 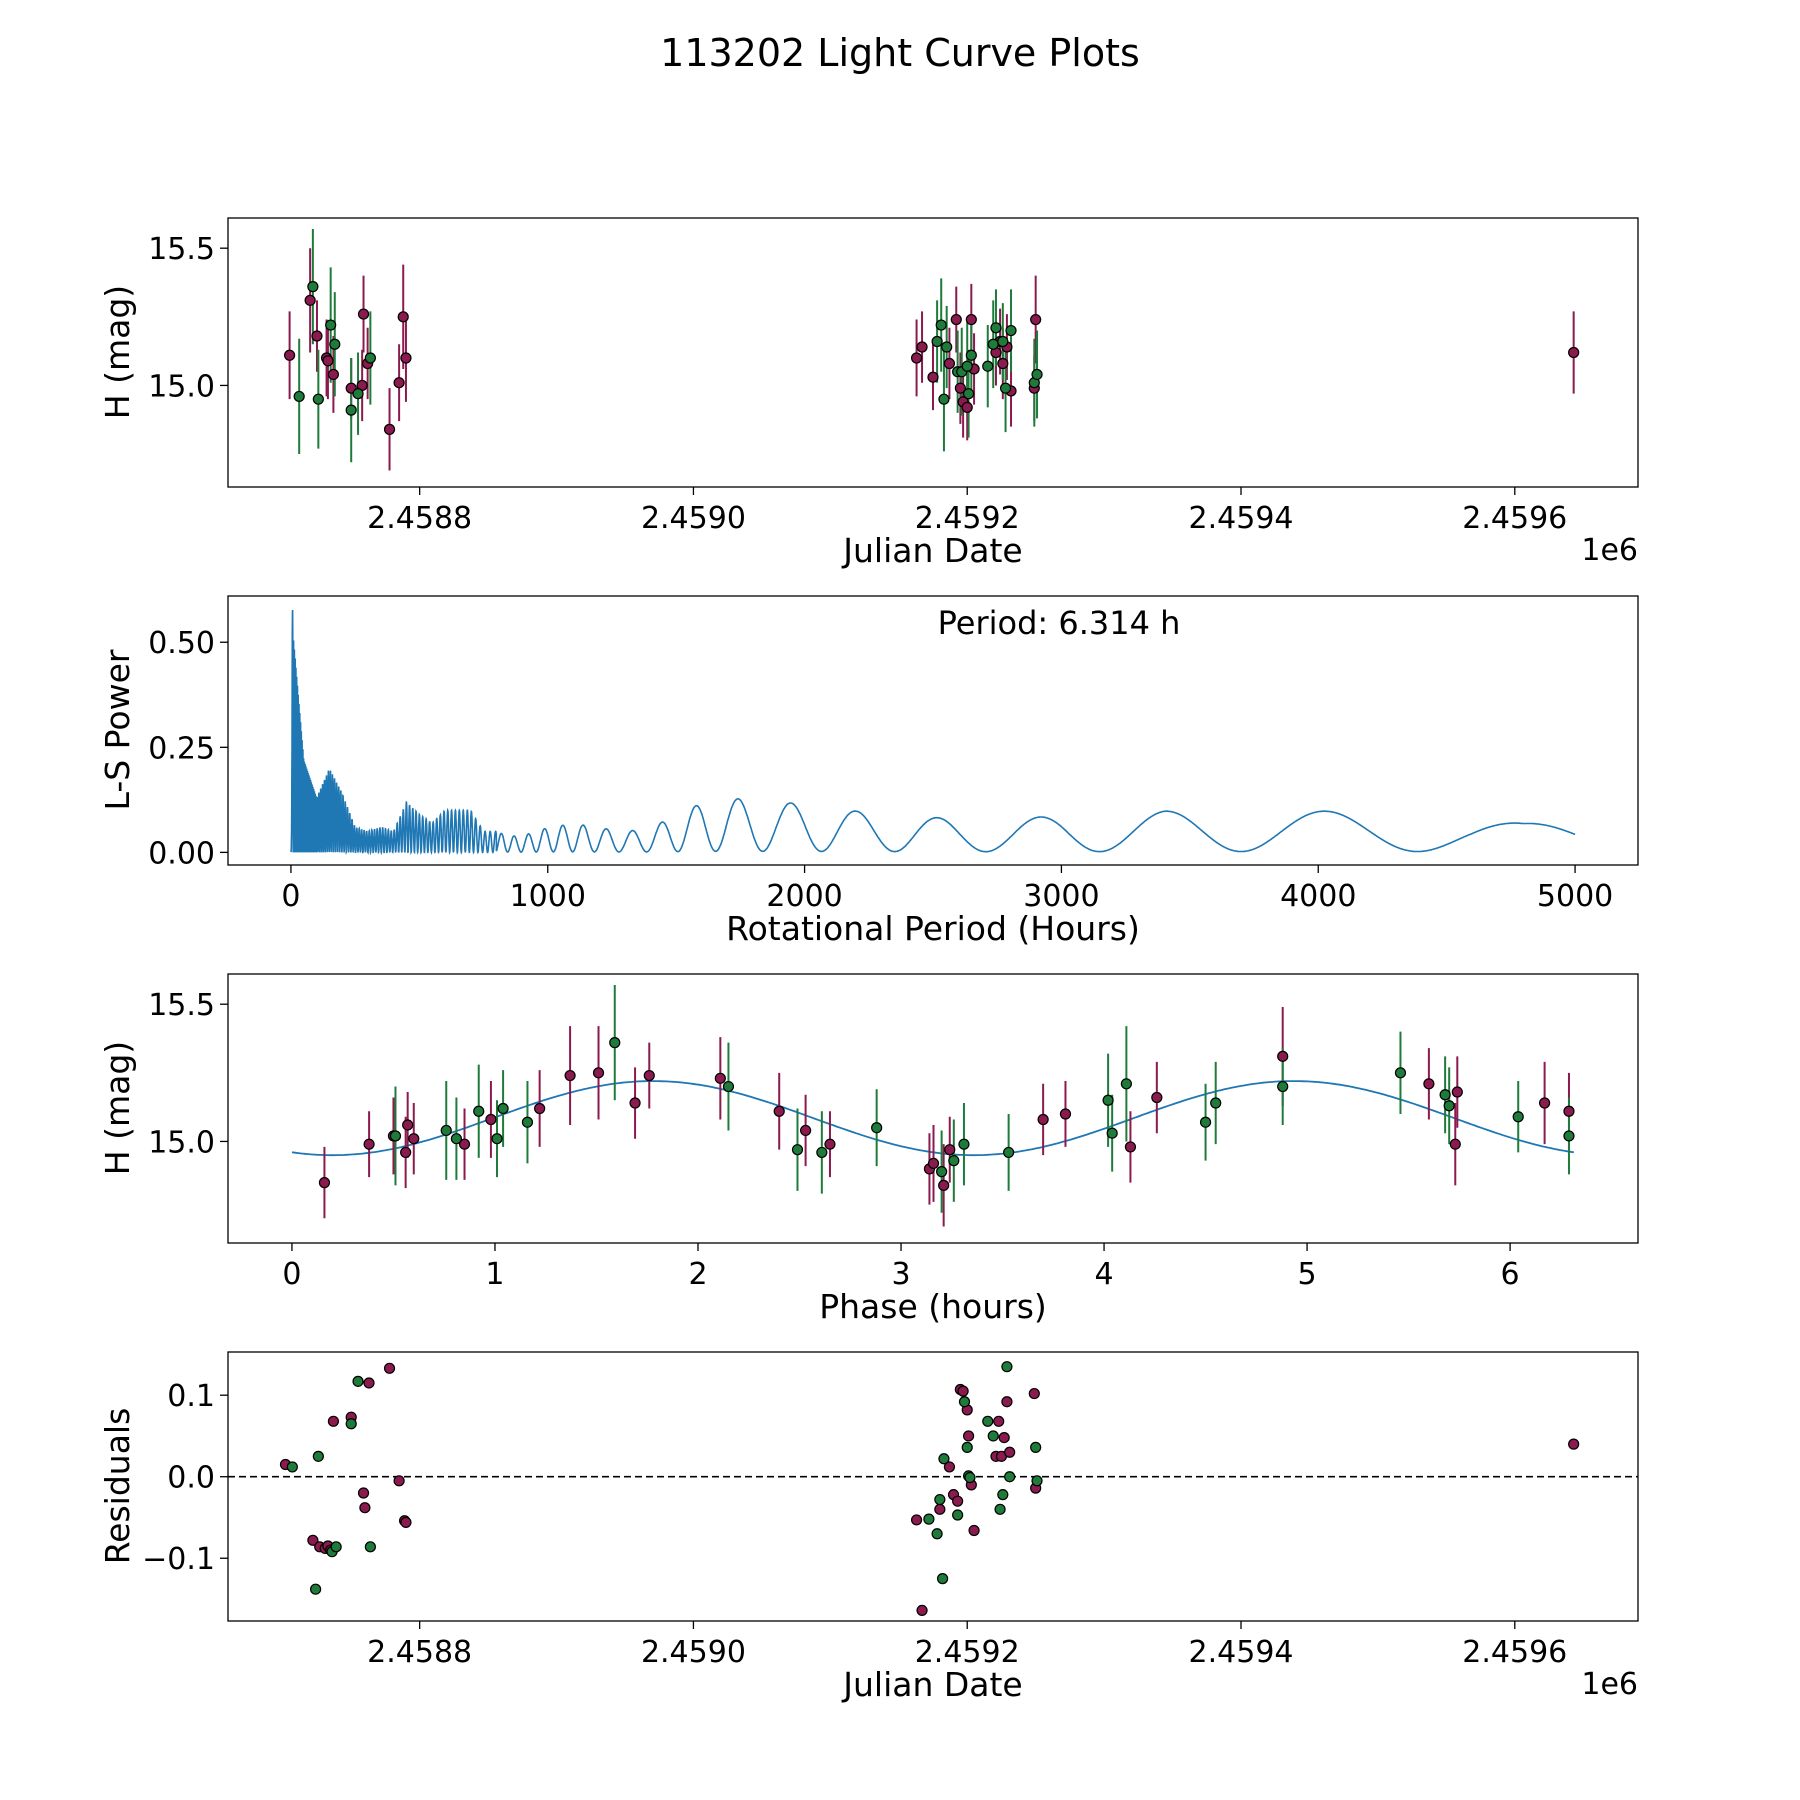 What do you see at coordinates (967, 1645) in the screenshot?
I see `residuals-xticks: 2.4588 2.4590 2.4592 2.4594 2.4596` at bounding box center [967, 1645].